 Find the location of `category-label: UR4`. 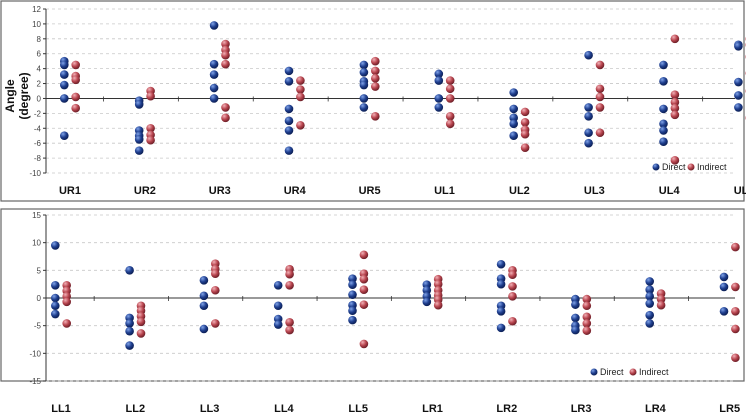

category-label: UR4 is located at coordinates (295, 191).